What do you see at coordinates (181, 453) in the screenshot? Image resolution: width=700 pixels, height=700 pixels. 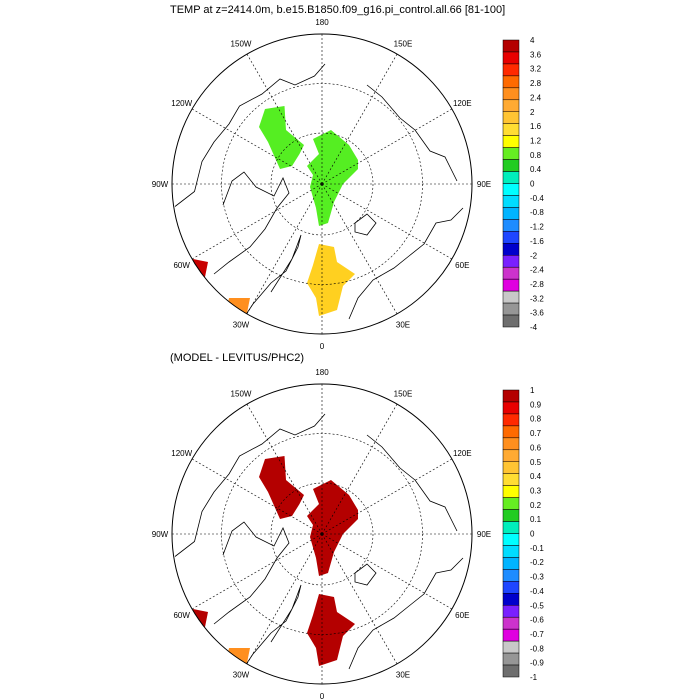 I see `lon-label-120w: 120W` at bounding box center [181, 453].